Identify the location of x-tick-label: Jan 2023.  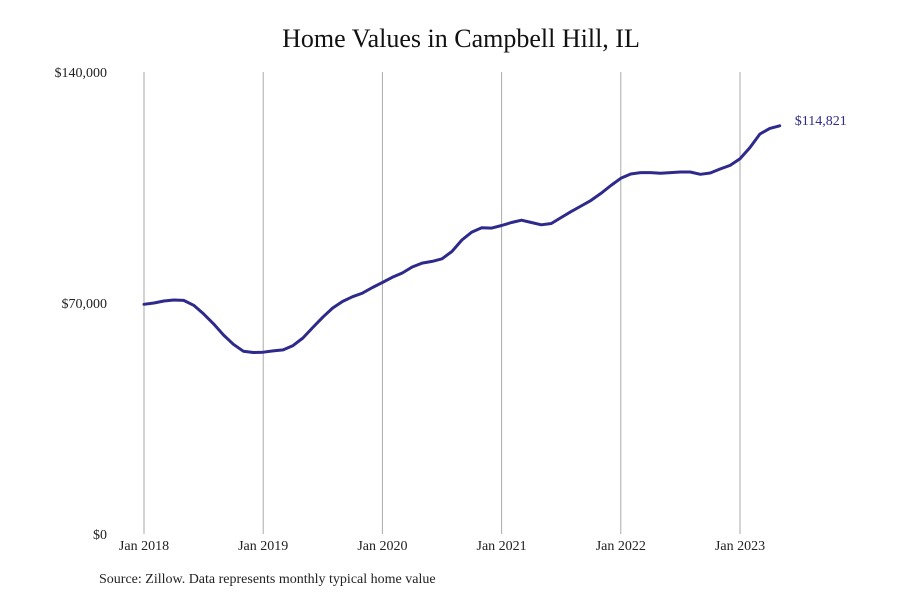
(740, 546).